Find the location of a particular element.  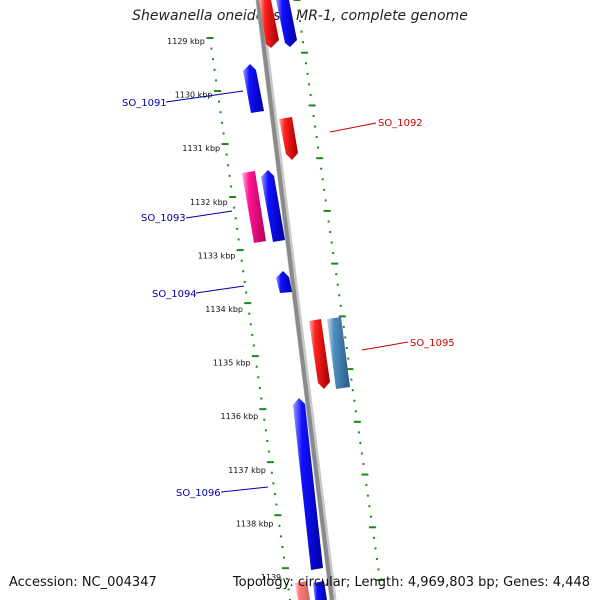

gene-arrow-so-1093-neighbor is located at coordinates (273, 206).